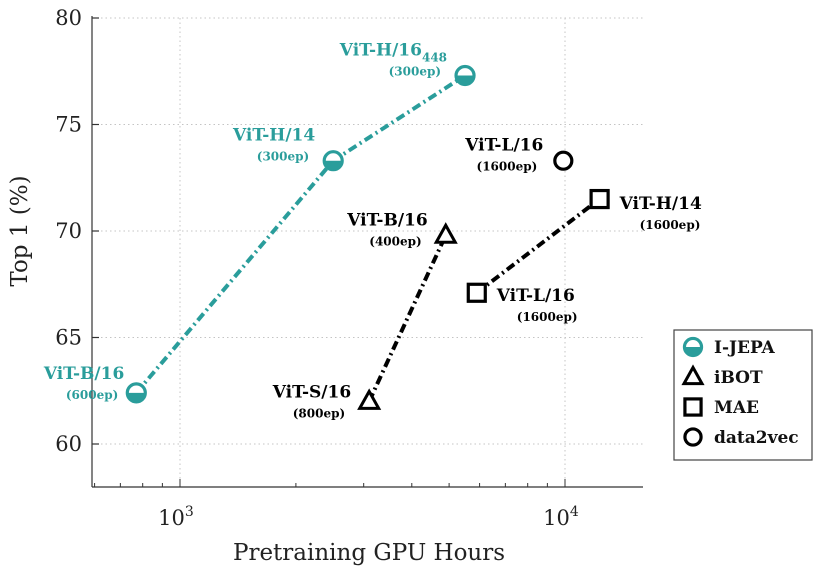 Image resolution: width=820 pixels, height=572 pixels. What do you see at coordinates (738, 378) in the screenshot?
I see `legend-label: iBOT` at bounding box center [738, 378].